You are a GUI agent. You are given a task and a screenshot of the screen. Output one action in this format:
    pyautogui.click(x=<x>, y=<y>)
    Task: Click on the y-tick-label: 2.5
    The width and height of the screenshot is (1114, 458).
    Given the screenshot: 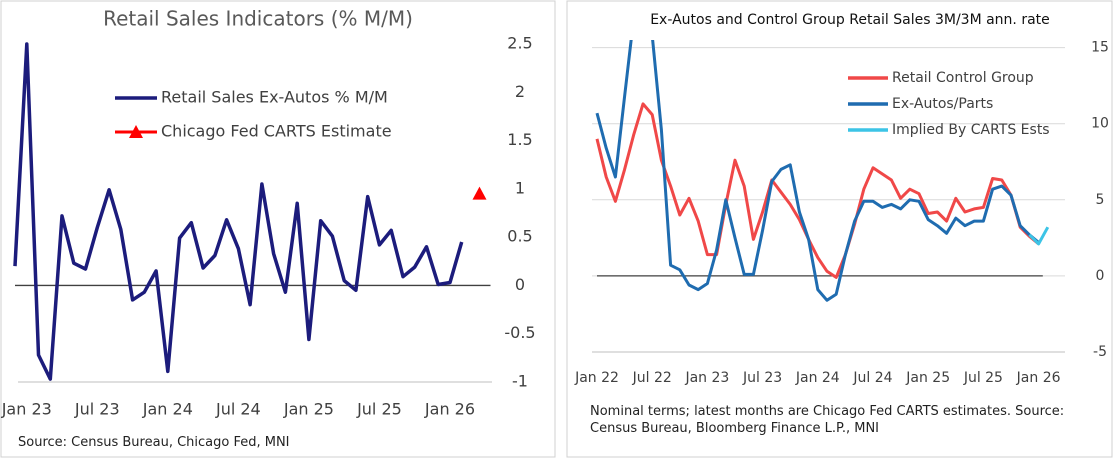 What is the action you would take?
    pyautogui.click(x=519, y=43)
    